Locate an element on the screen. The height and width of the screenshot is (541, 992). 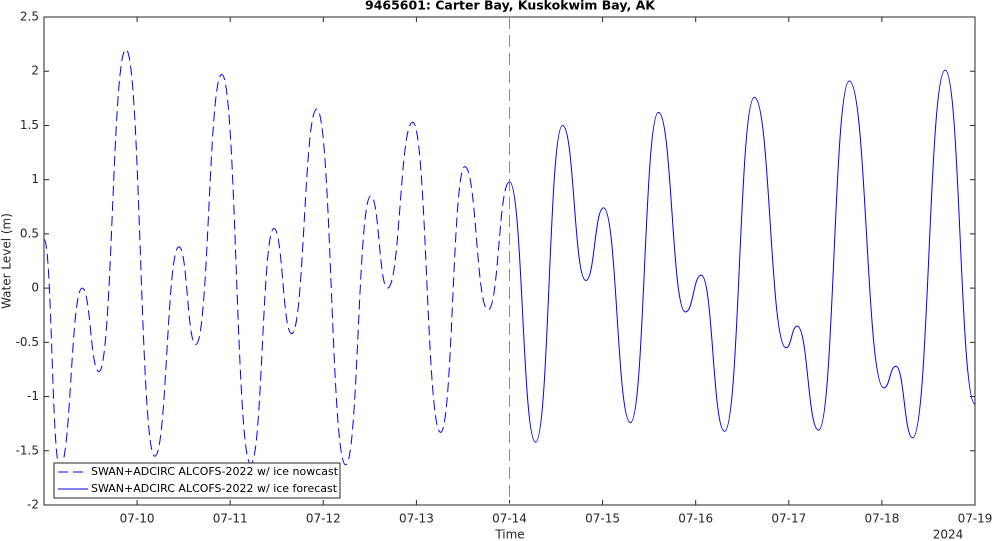
x-tick-label: 07-14 is located at coordinates (509, 519).